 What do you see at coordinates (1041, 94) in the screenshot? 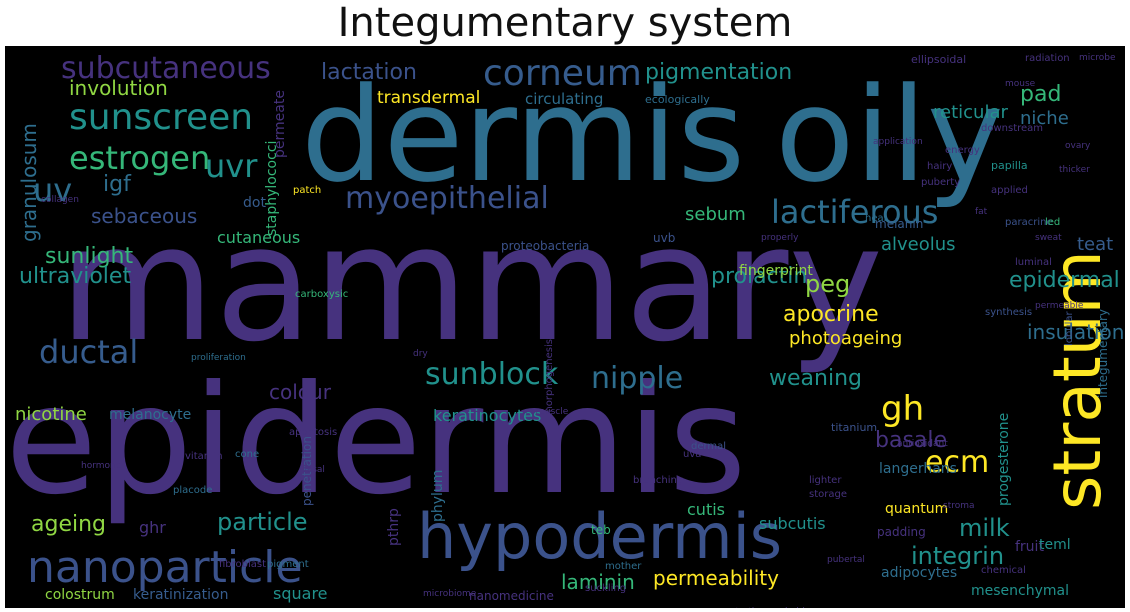
I see `word-pad: pad` at bounding box center [1041, 94].